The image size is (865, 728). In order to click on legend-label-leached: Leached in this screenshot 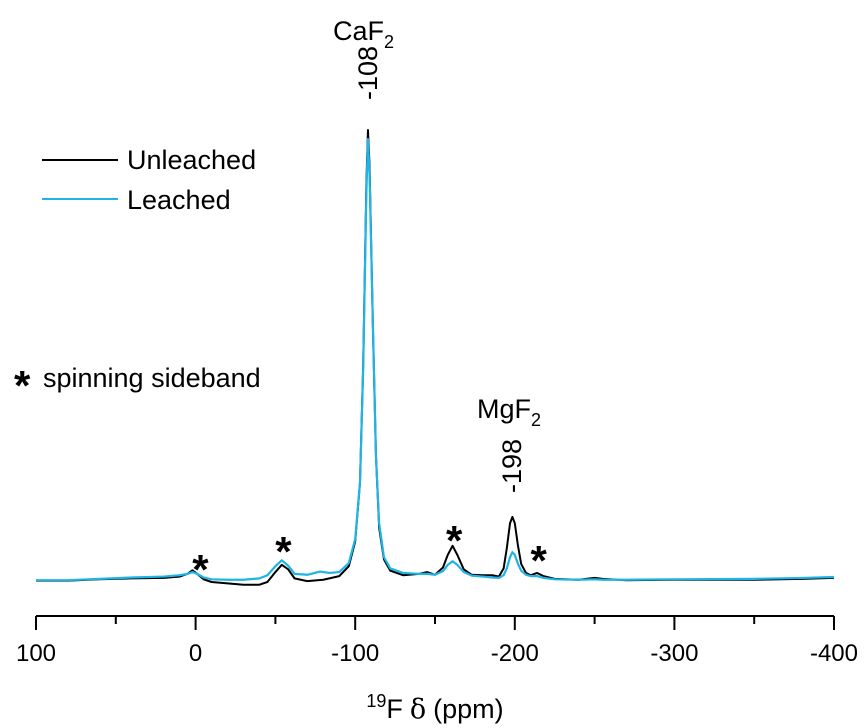, I will do `click(179, 200)`.